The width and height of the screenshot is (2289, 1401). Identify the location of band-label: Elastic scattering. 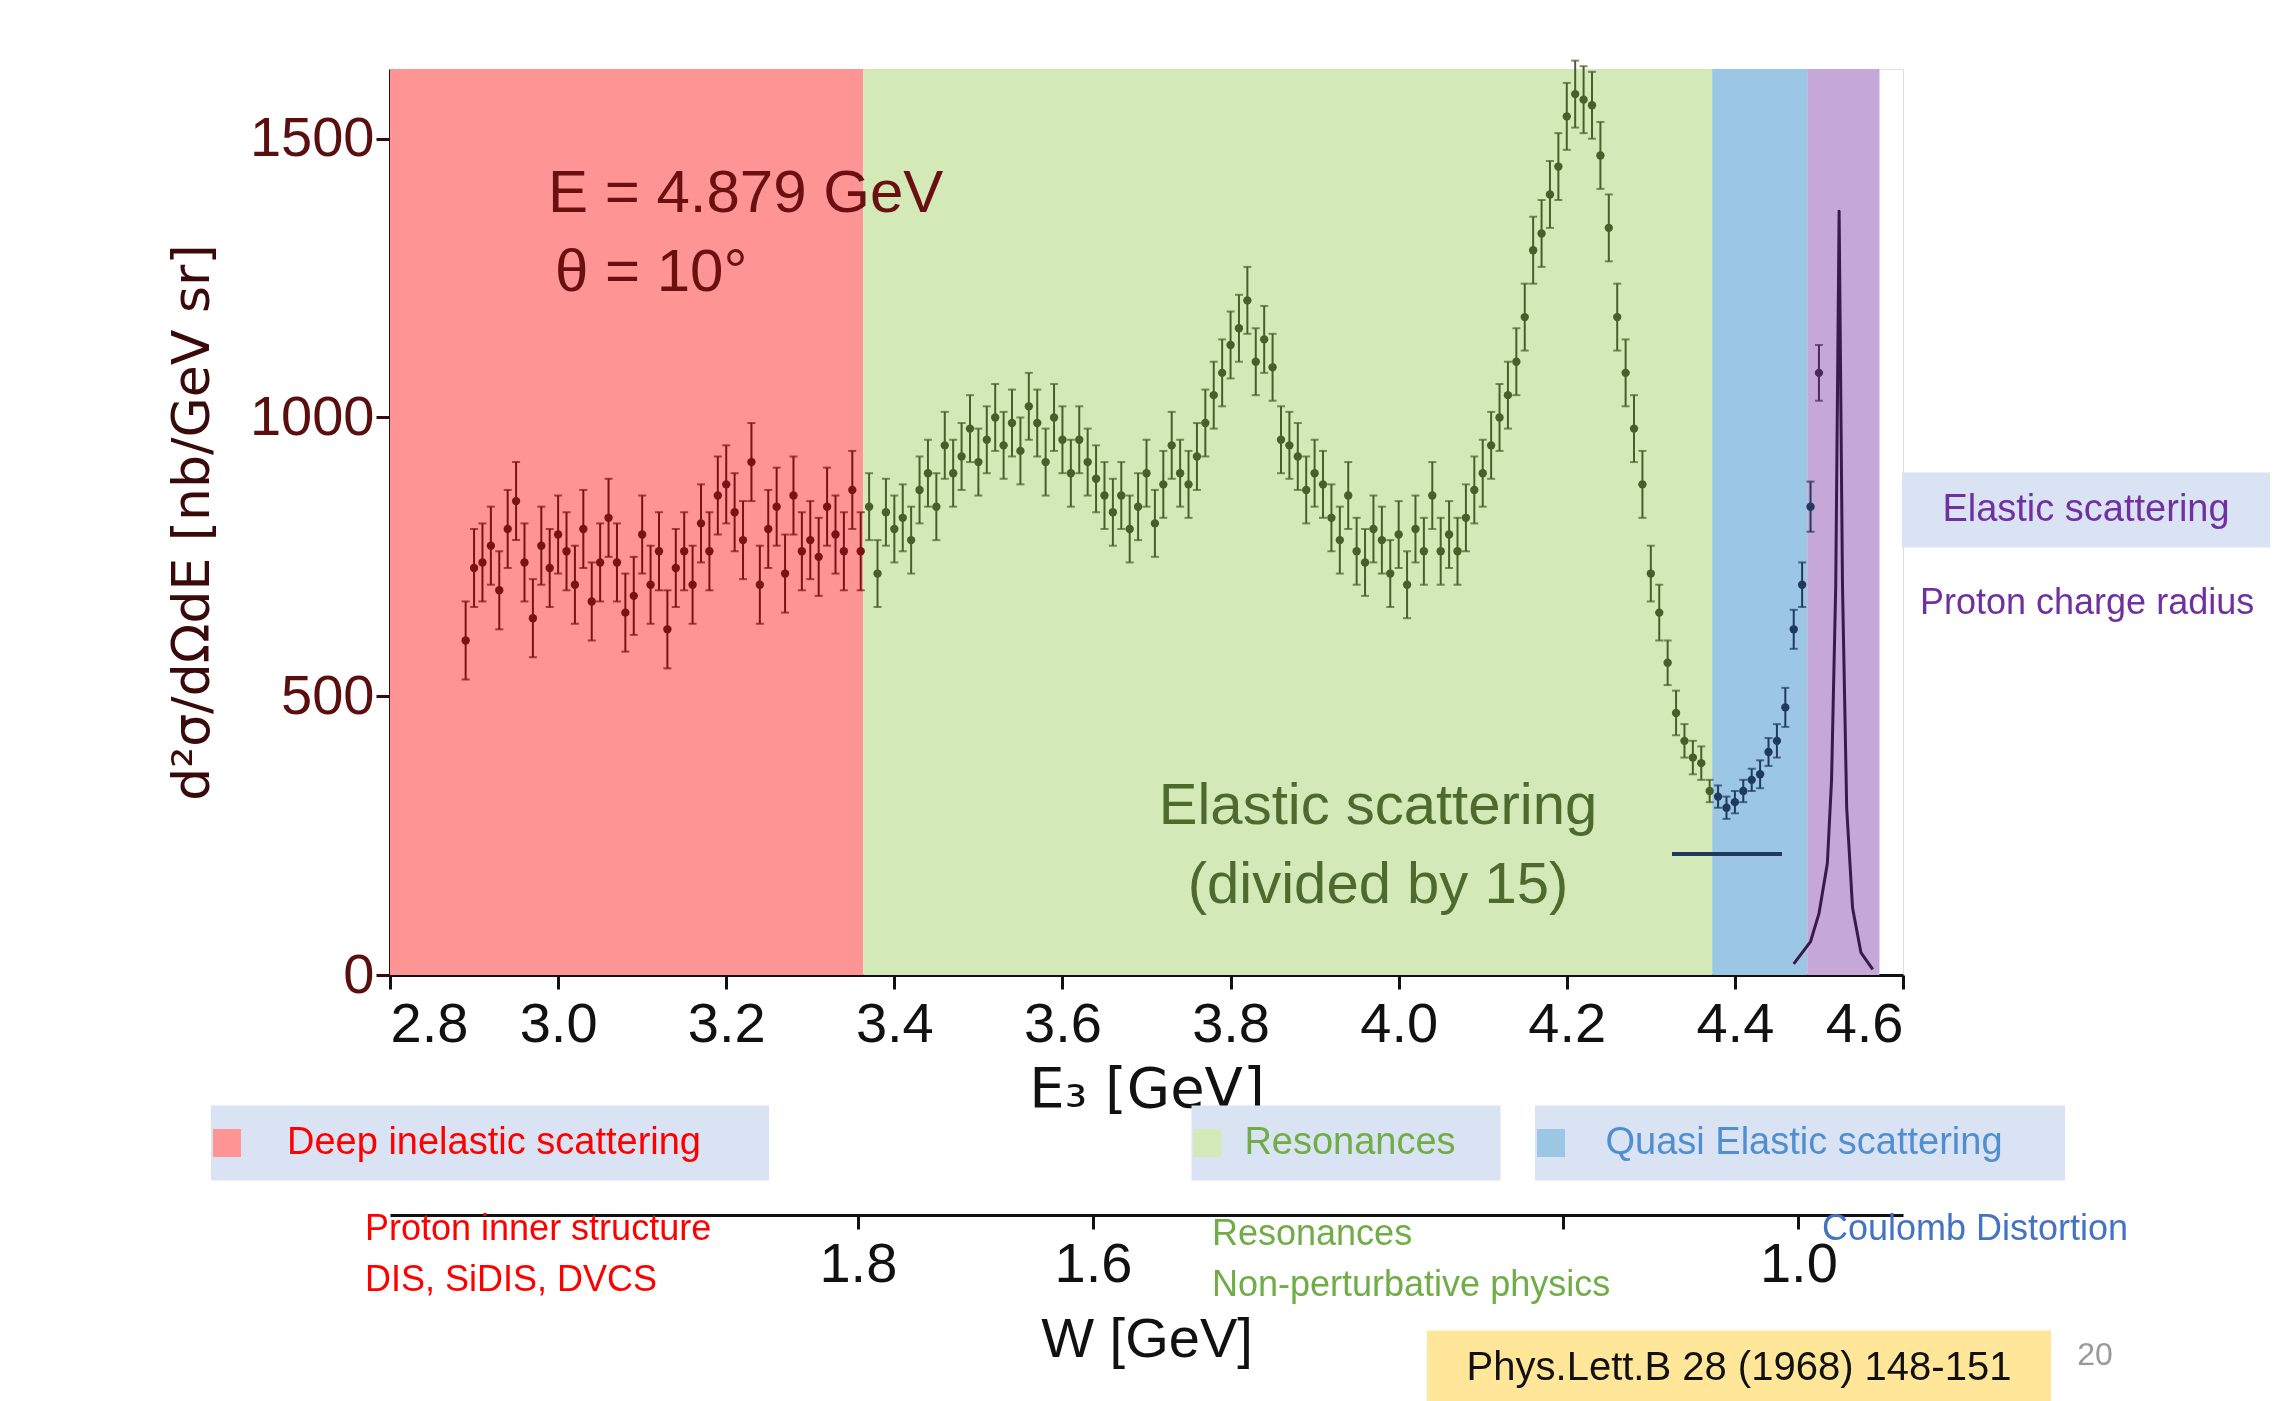
(2086, 508).